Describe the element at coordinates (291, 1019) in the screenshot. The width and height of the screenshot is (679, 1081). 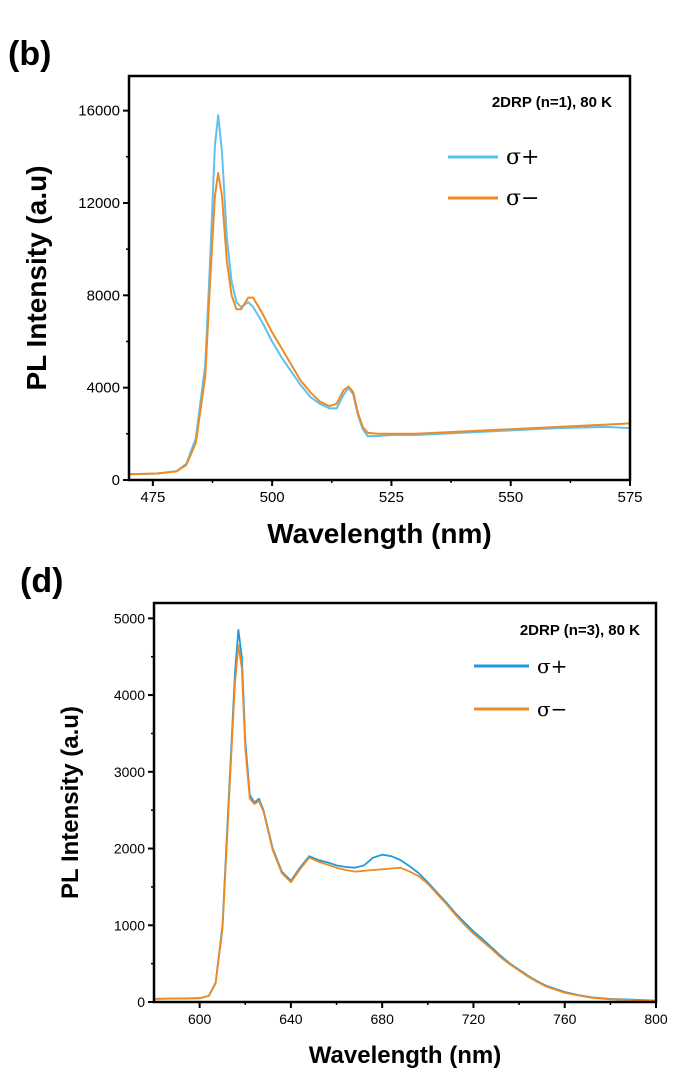
I see `x-tick-label: 640` at that location.